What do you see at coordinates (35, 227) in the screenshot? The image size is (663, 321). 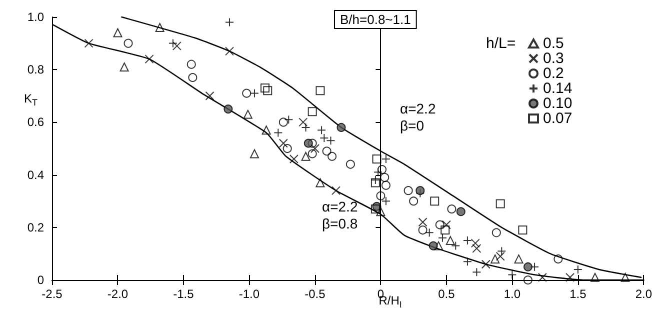 I see `y-tick-label: 0.2` at bounding box center [35, 227].